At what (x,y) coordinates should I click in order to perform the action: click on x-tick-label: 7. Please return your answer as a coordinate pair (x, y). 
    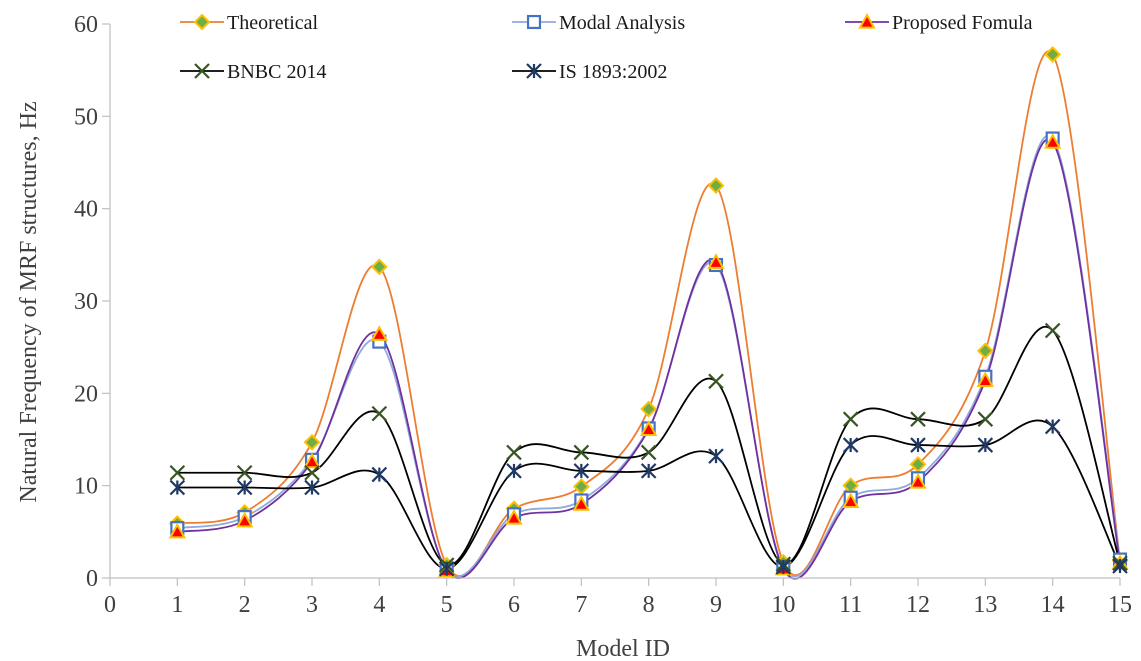
    Looking at the image, I should click on (581, 605).